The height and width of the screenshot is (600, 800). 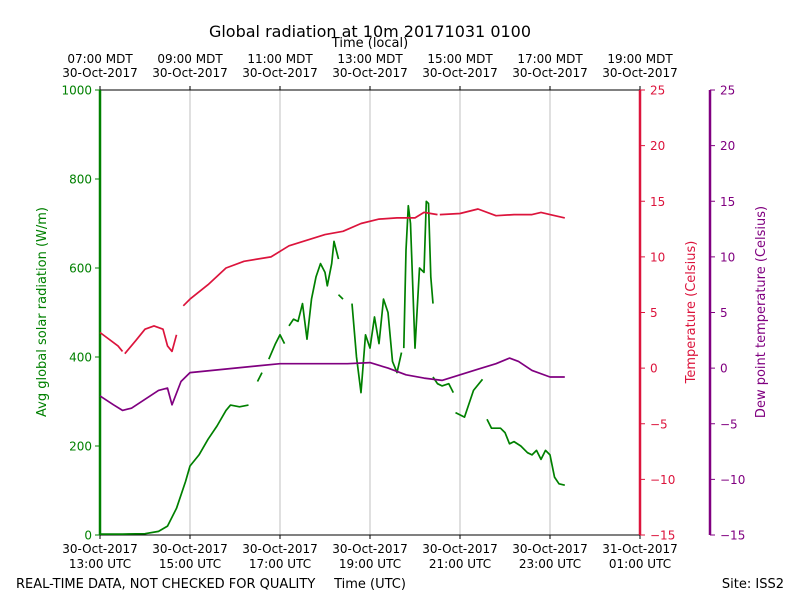 What do you see at coordinates (657, 91) in the screenshot?
I see `temperature-tick-label: 25` at bounding box center [657, 91].